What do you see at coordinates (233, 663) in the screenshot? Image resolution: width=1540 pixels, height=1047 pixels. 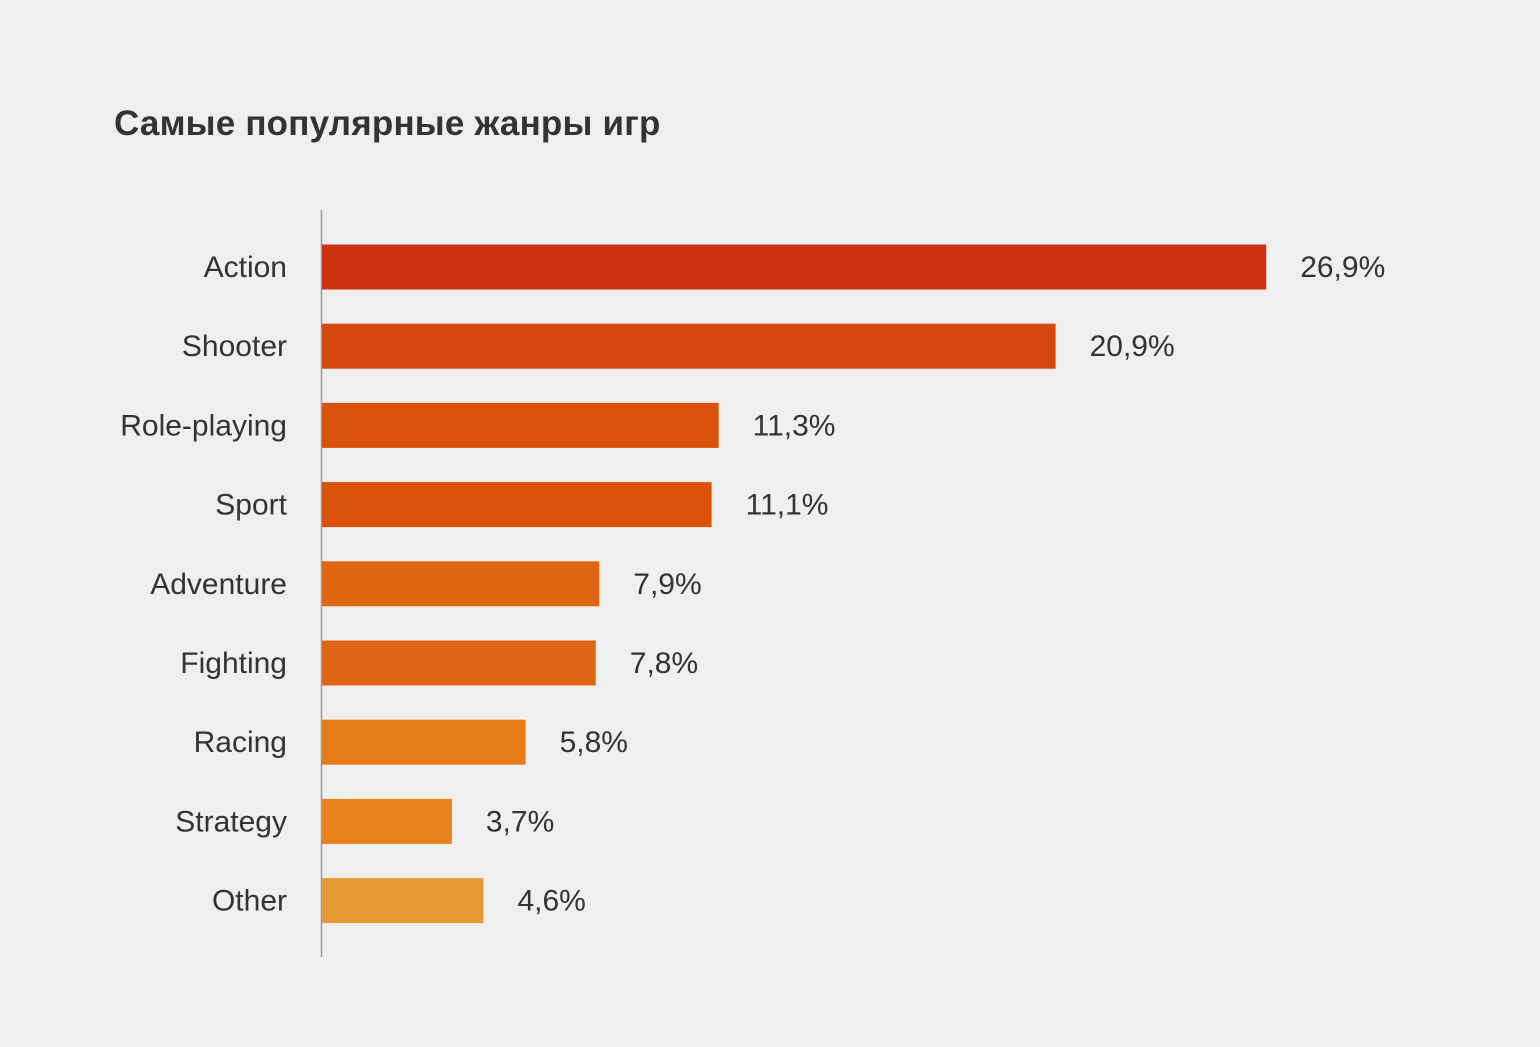 I see `category-label: Fighting` at bounding box center [233, 663].